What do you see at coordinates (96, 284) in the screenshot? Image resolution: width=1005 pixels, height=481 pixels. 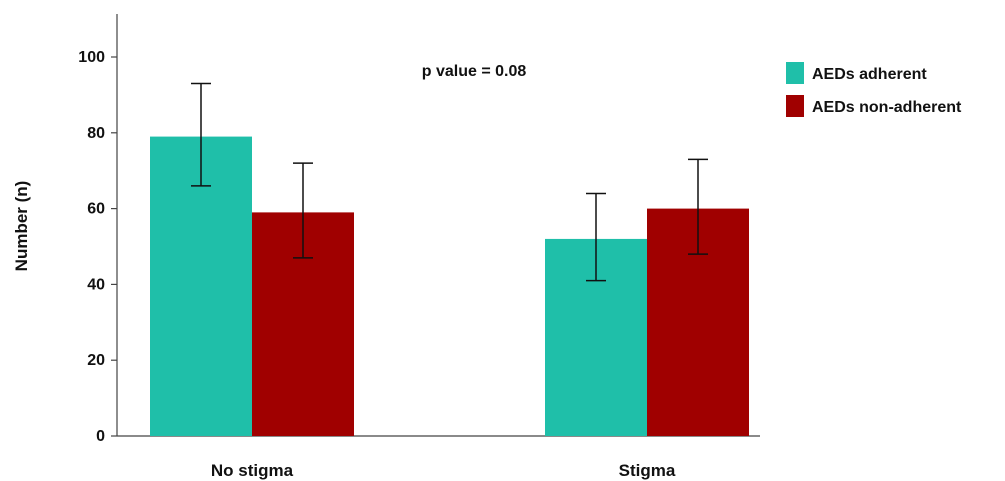 I see `y-tick-label: 40` at bounding box center [96, 284].